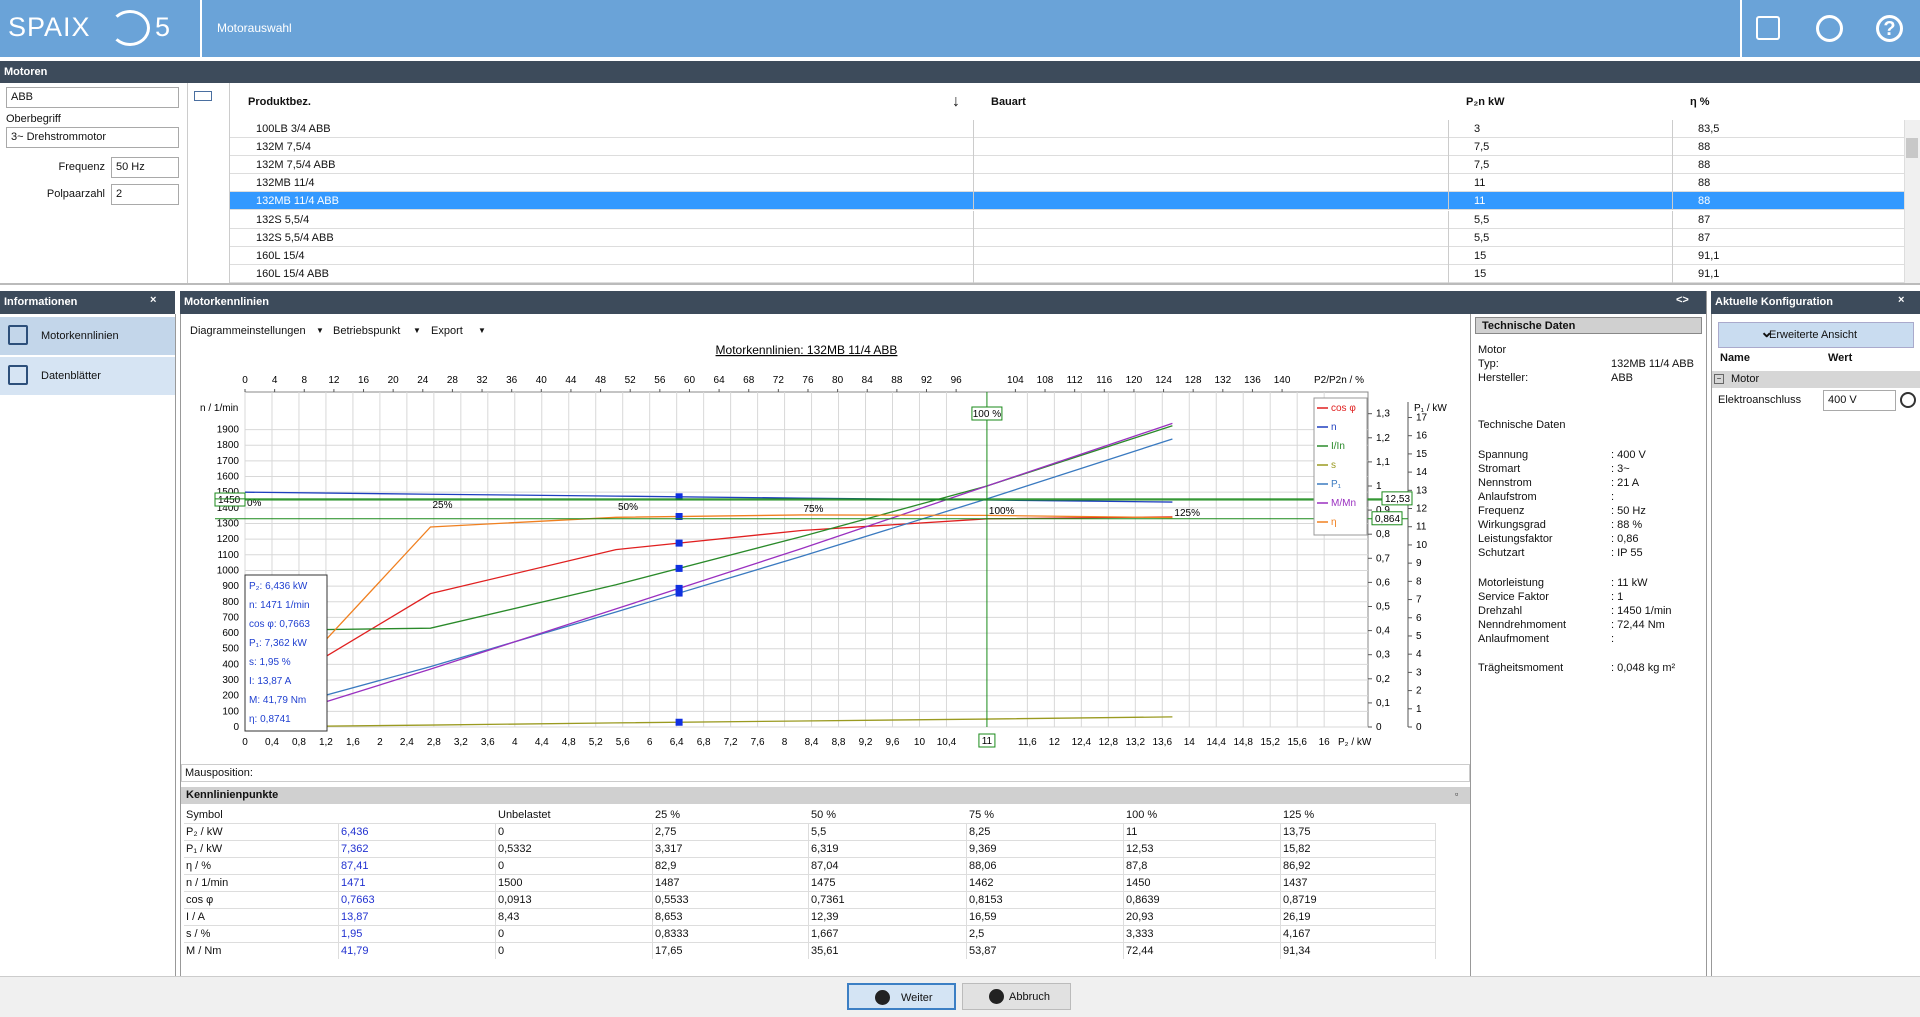  Describe the element at coordinates (261, 933) in the screenshot. I see `table-cell: s / %` at that location.